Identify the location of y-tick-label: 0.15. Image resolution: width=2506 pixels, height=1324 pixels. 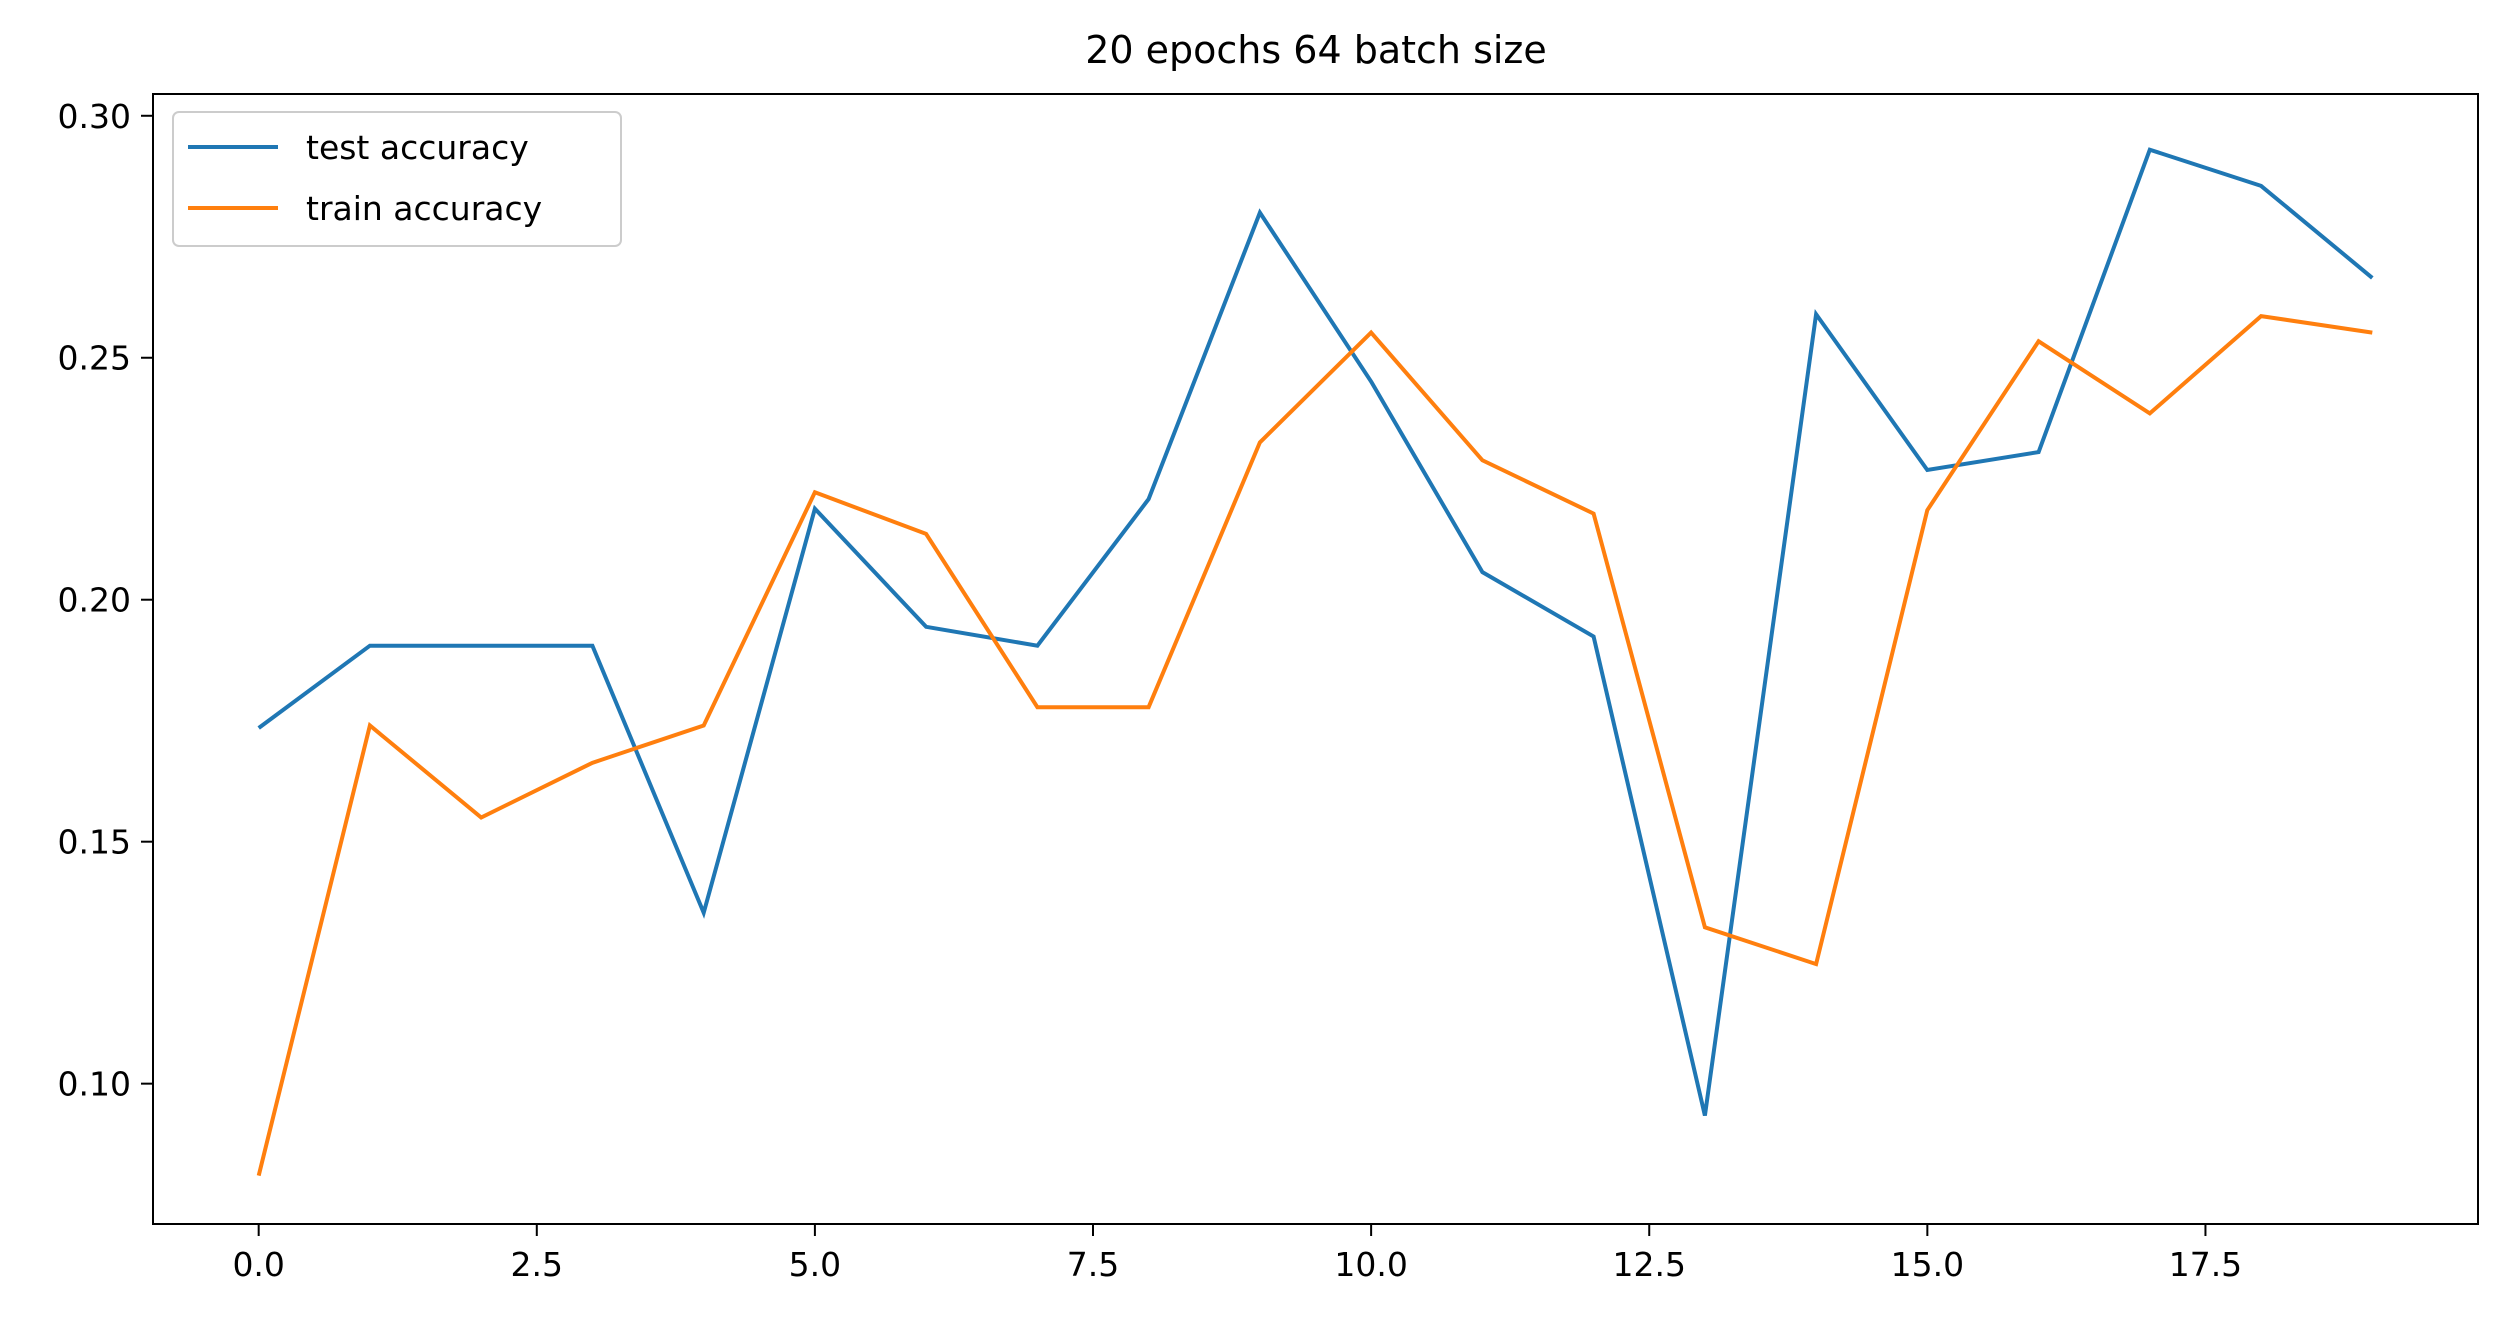
(94, 842).